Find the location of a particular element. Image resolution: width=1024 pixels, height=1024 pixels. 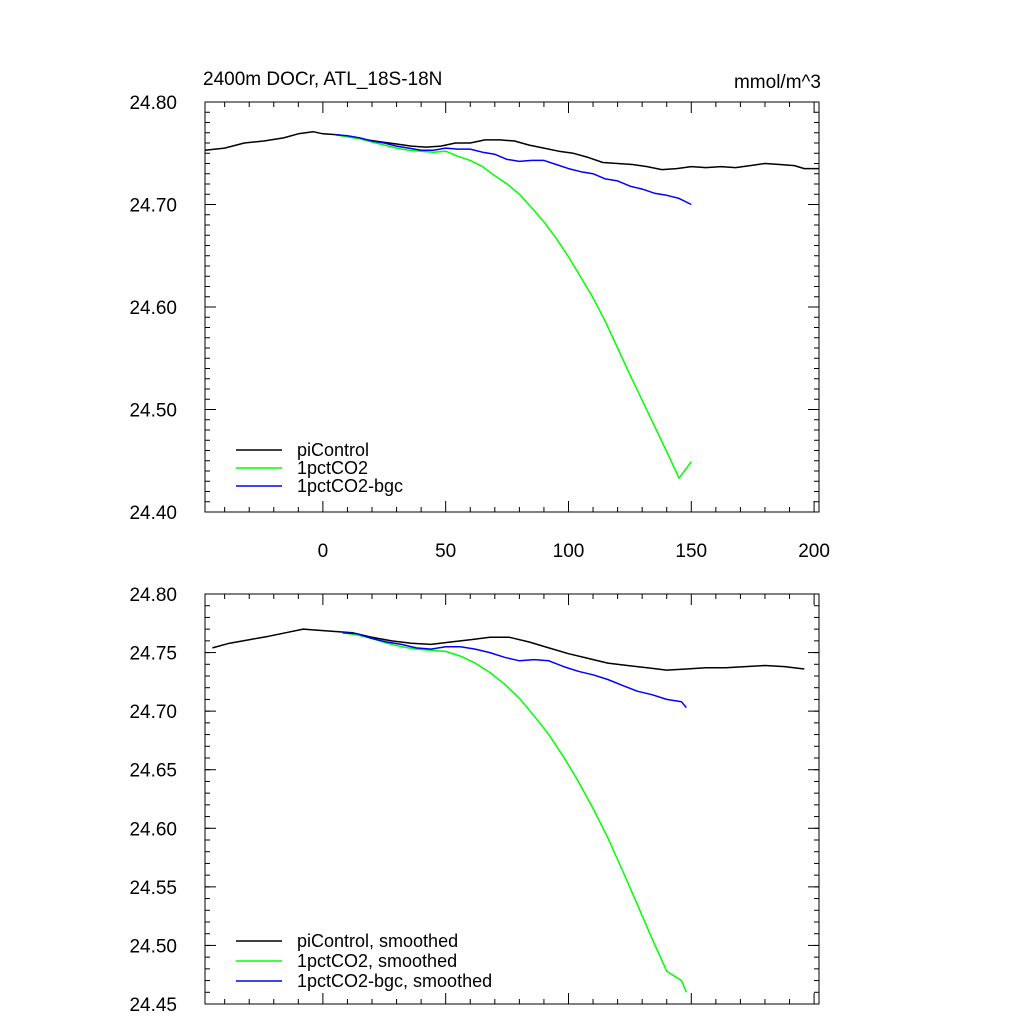

y-tick-label: 24.75 is located at coordinates (153, 654).